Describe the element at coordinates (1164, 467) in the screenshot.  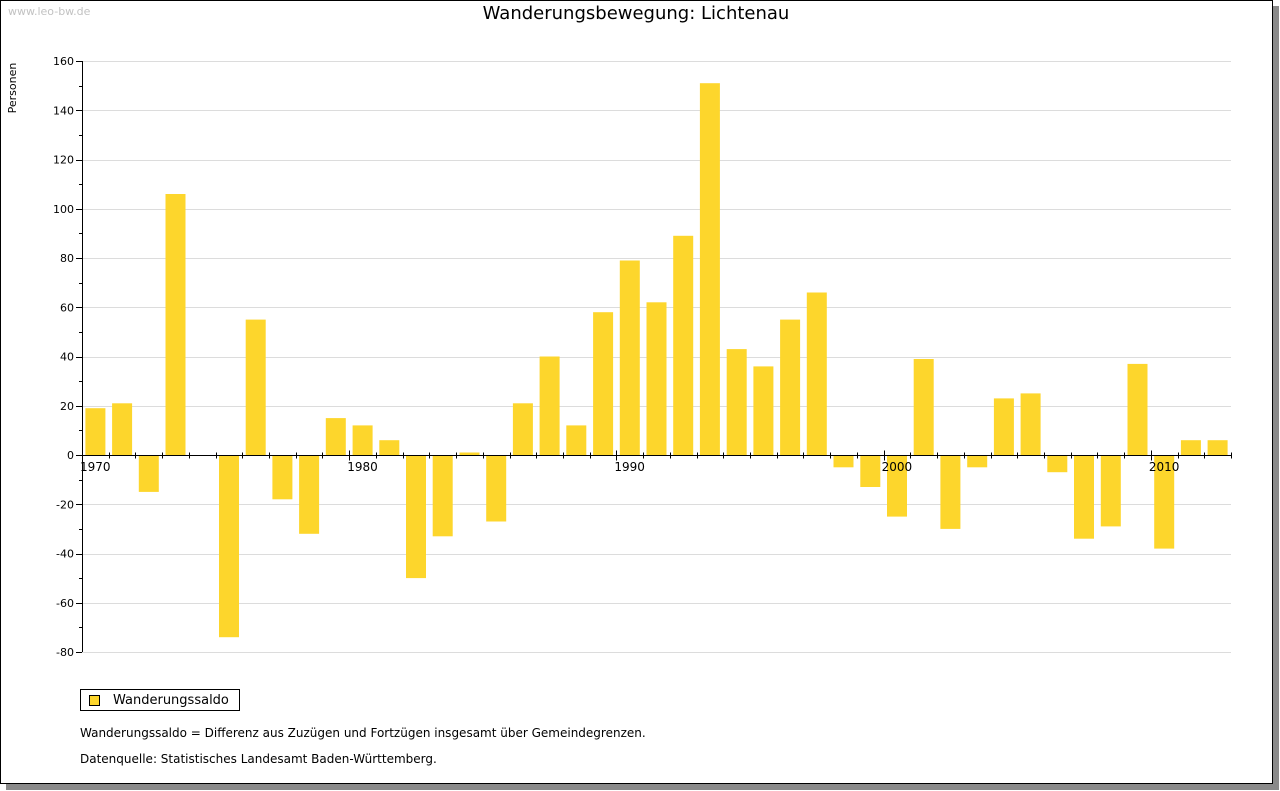
I see `x-tick-label: 2010` at that location.